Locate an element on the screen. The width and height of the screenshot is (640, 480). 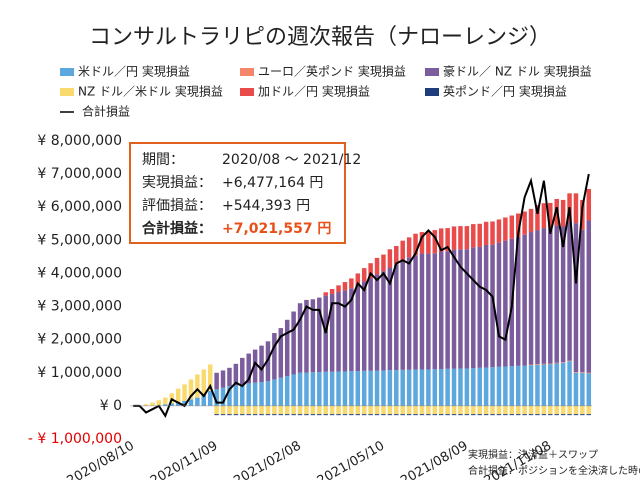
info-value: 2020/08 ～ 2021/12 is located at coordinates (291, 160).